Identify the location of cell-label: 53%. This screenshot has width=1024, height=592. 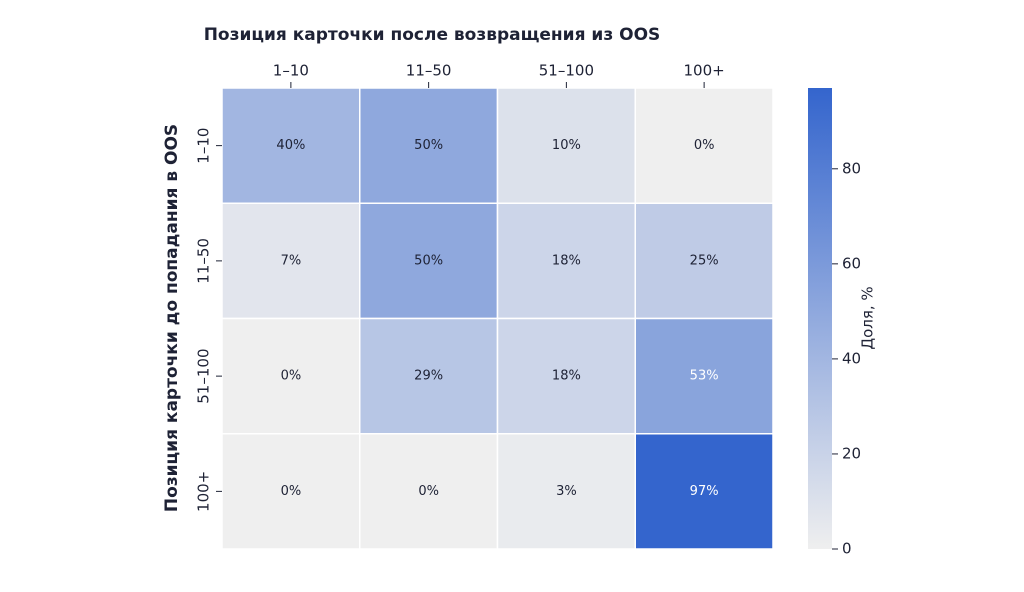
(704, 376).